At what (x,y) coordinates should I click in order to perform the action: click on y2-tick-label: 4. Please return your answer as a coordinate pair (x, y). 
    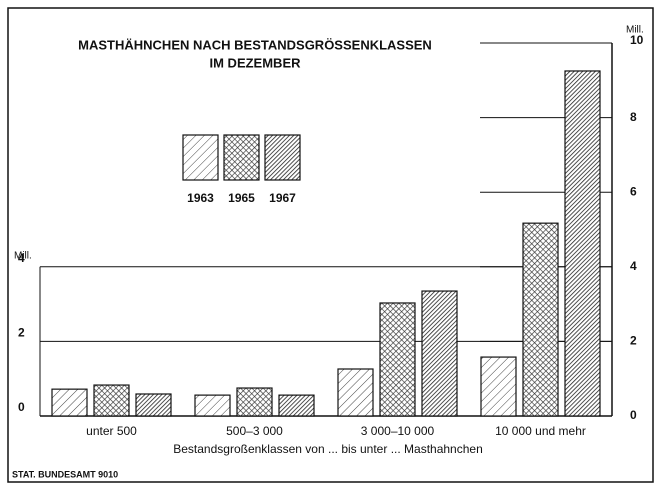
    Looking at the image, I should click on (633, 266).